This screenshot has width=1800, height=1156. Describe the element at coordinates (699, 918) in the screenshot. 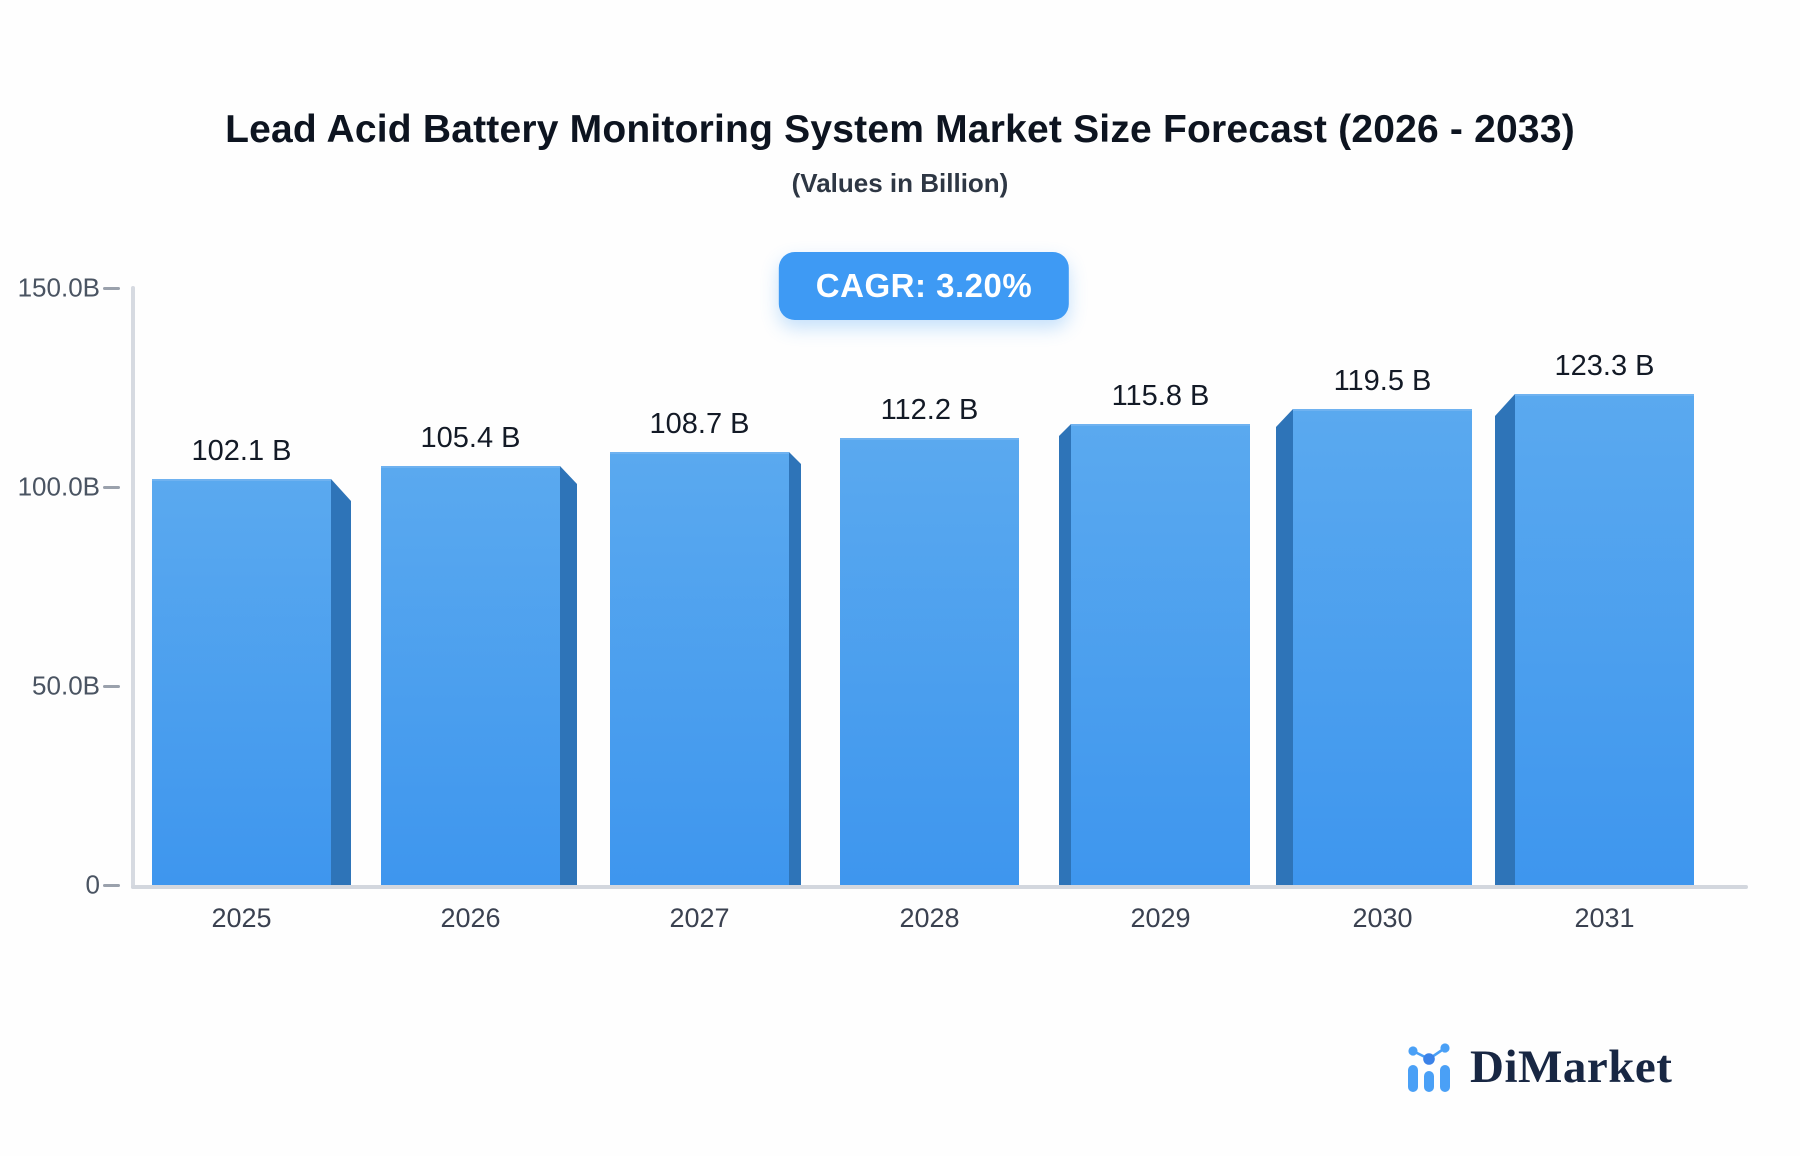

I see `x-tick-label-2027: 2027` at that location.